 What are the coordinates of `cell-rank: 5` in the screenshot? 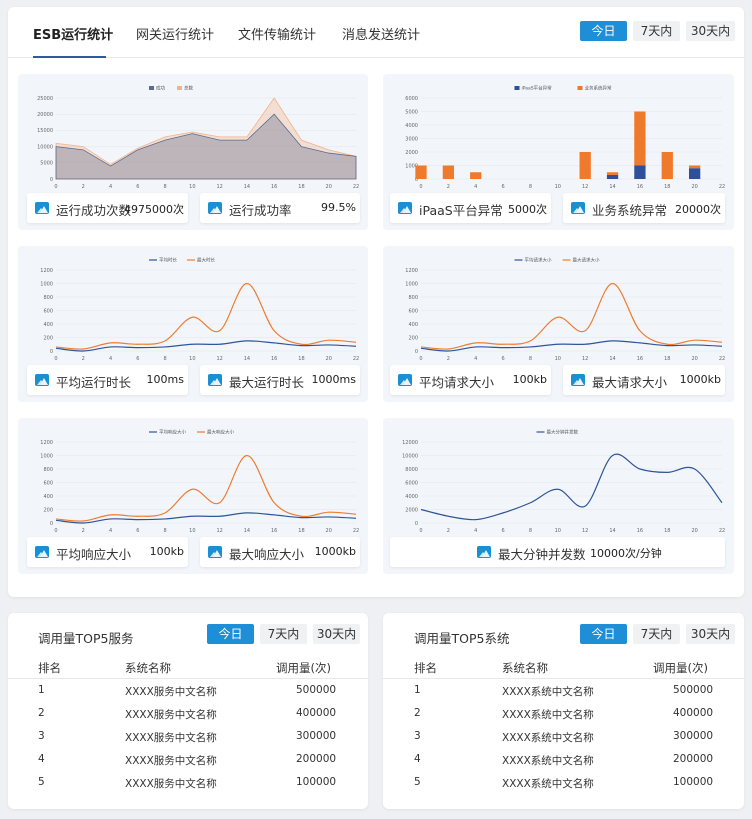 It's located at (41, 782).